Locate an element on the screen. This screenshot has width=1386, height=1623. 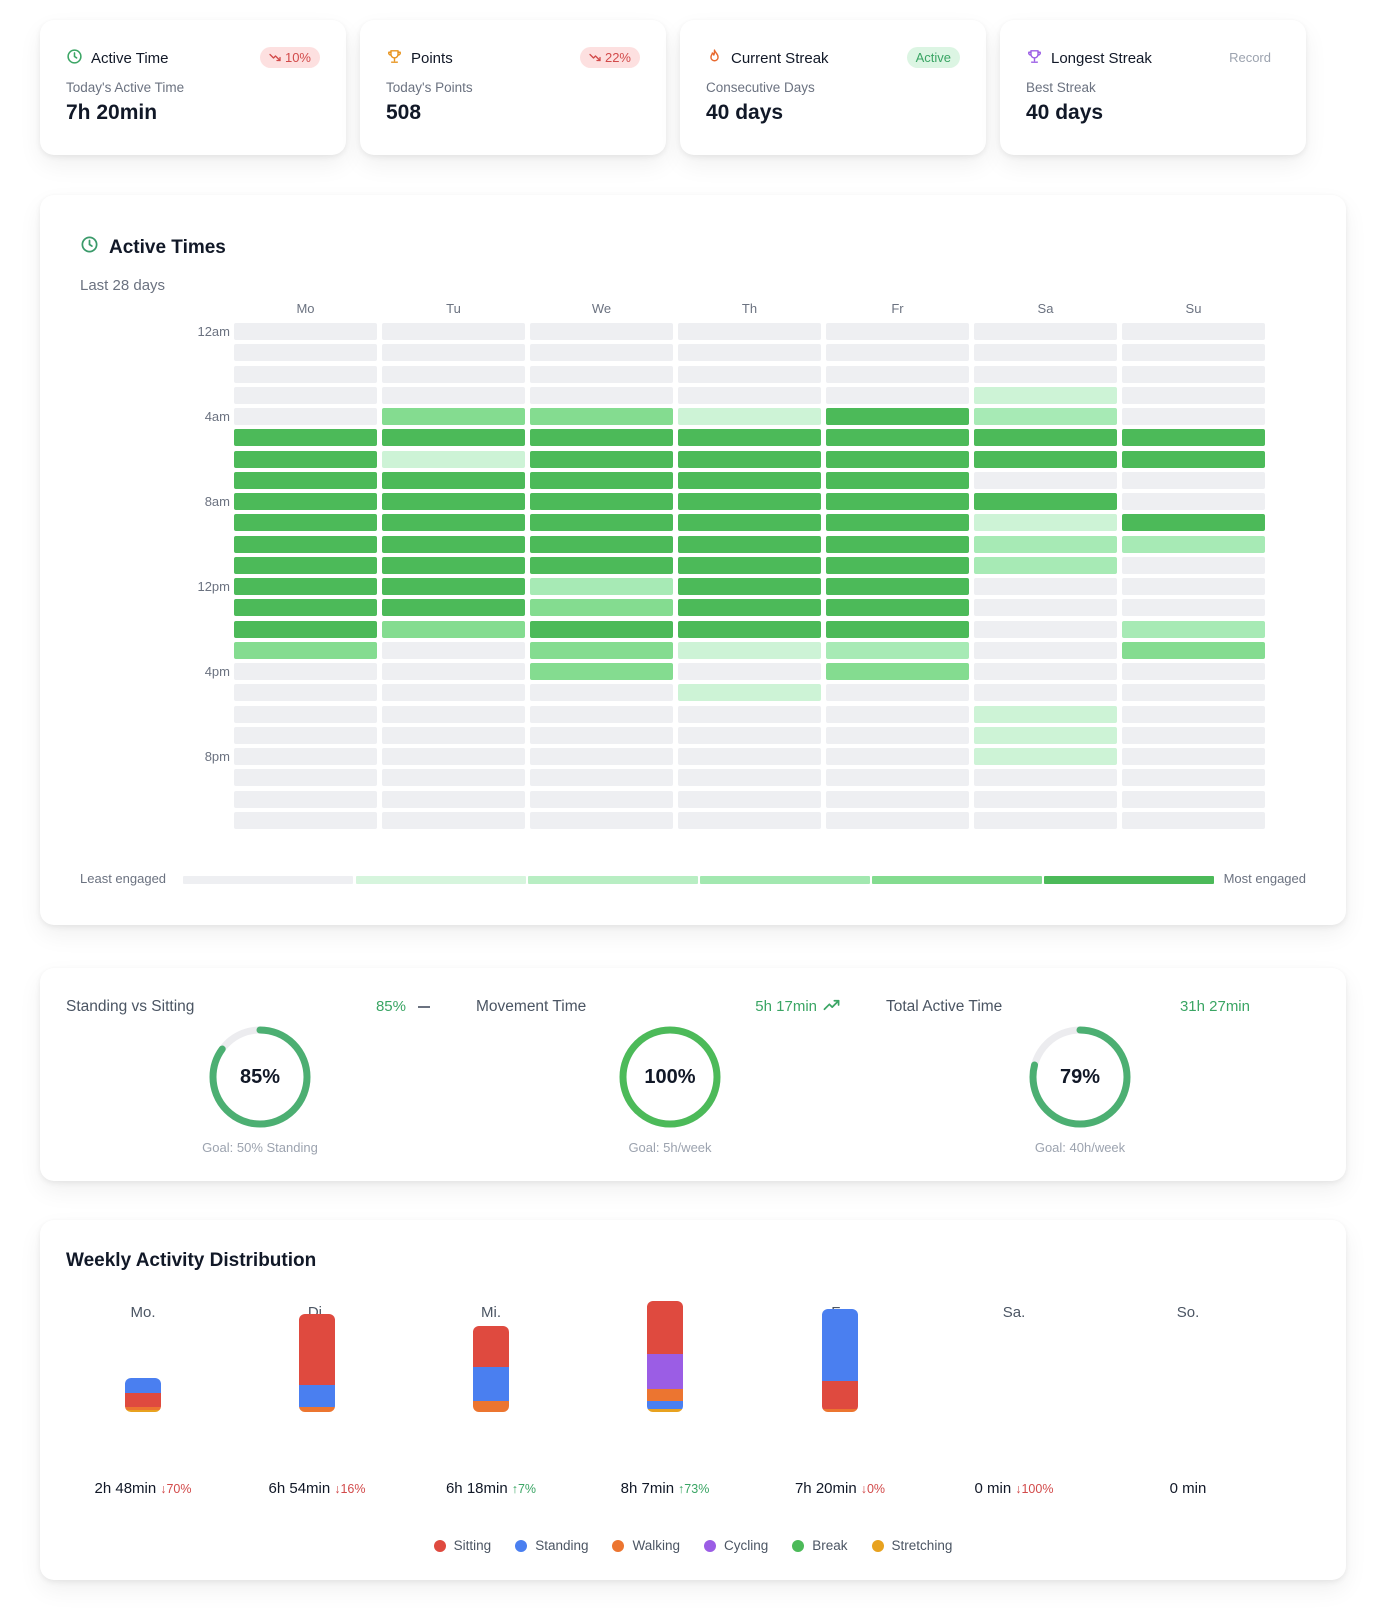
day-total: 6h 54min ↓16% is located at coordinates (317, 1488).